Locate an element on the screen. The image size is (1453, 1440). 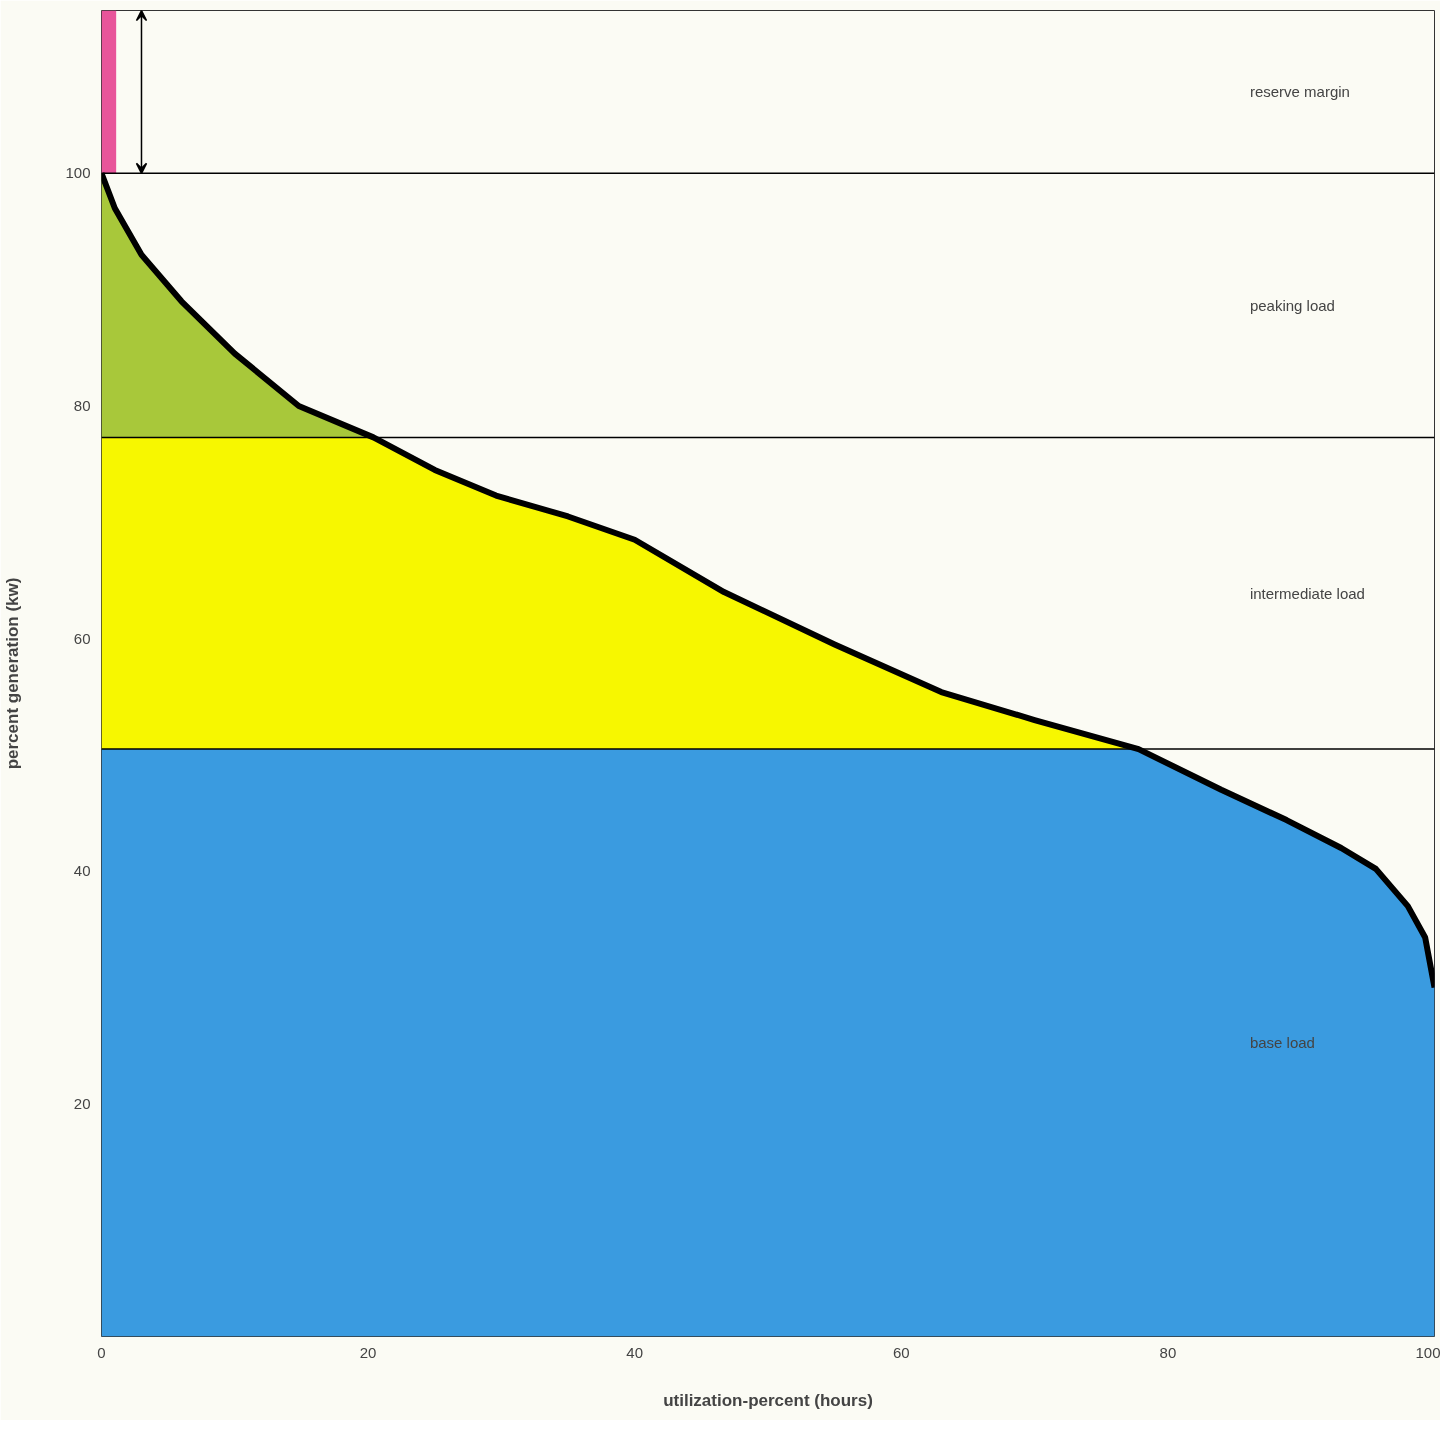
y-tick-label: 40 is located at coordinates (82, 871).